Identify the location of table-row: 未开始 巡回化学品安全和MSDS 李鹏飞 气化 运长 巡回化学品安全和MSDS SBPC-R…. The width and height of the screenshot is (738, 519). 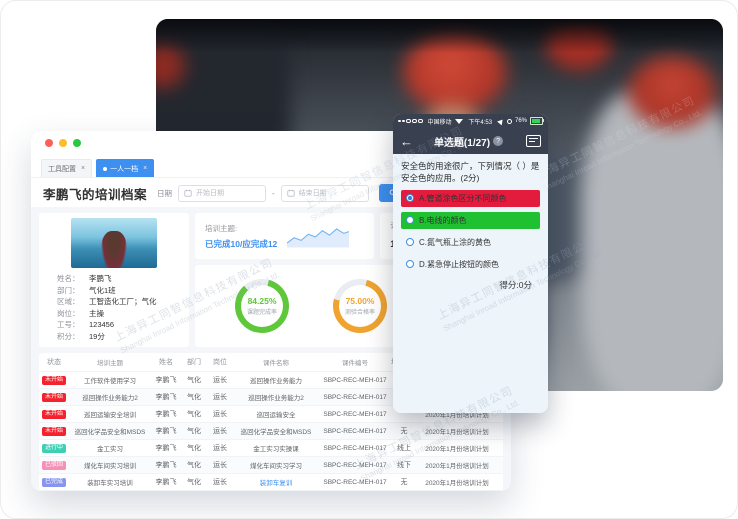
(271, 431).